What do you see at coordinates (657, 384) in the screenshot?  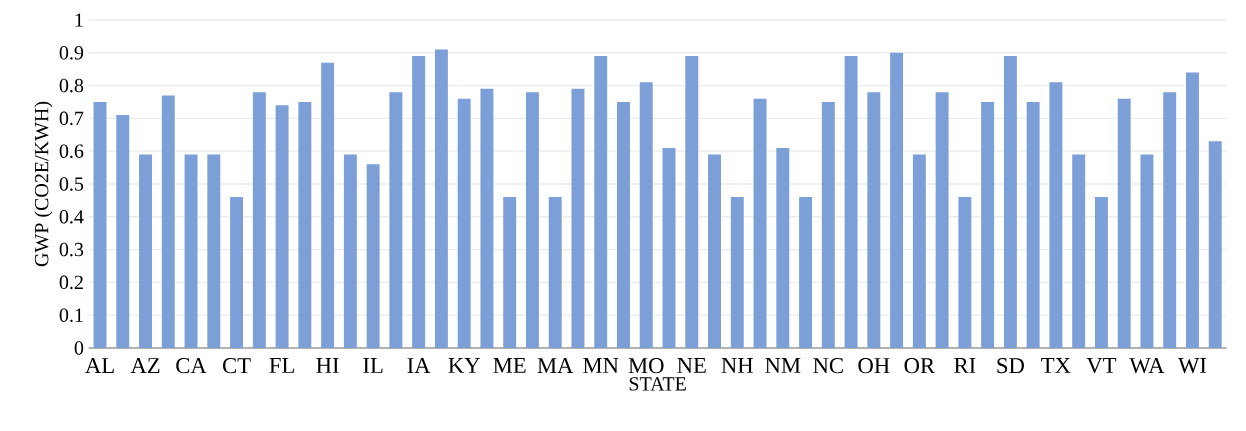 I see `x-axis-title: STATE` at bounding box center [657, 384].